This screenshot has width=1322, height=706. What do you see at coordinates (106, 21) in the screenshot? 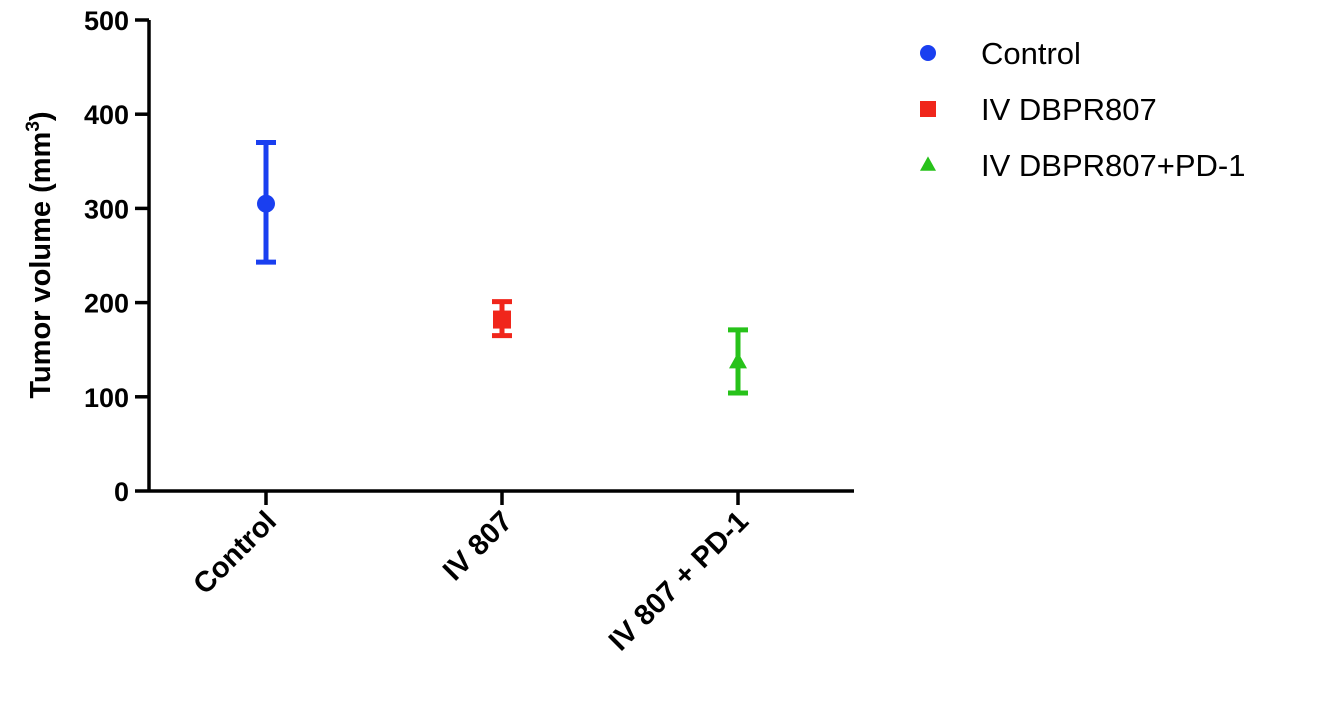
I see `y-tick-label: 500` at bounding box center [106, 21].